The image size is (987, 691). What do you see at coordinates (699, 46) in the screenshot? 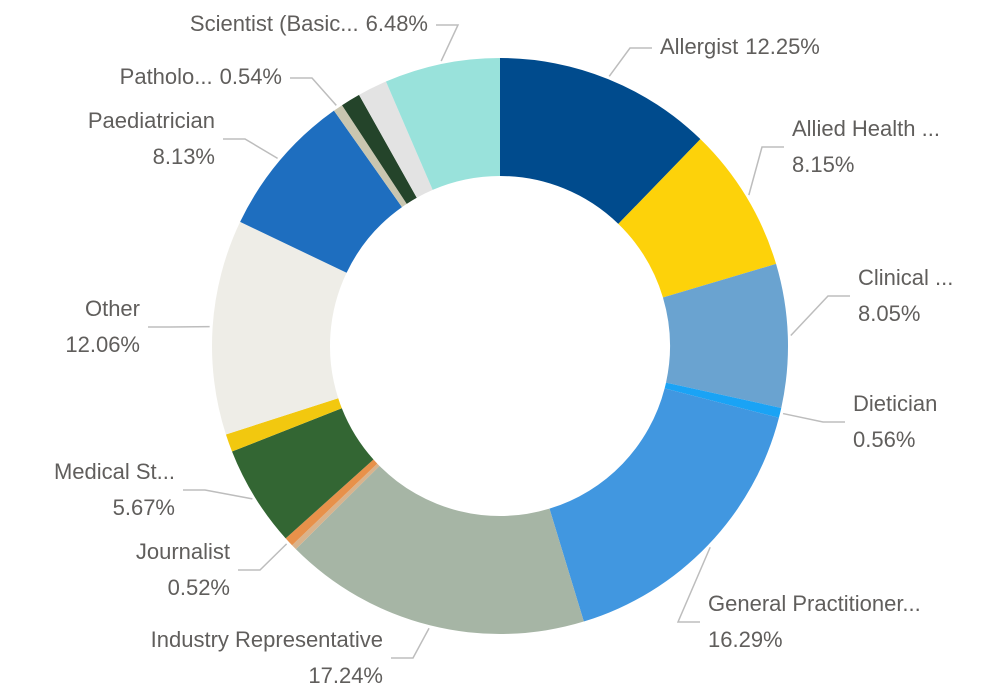
I see `category-label: Allergist` at bounding box center [699, 46].